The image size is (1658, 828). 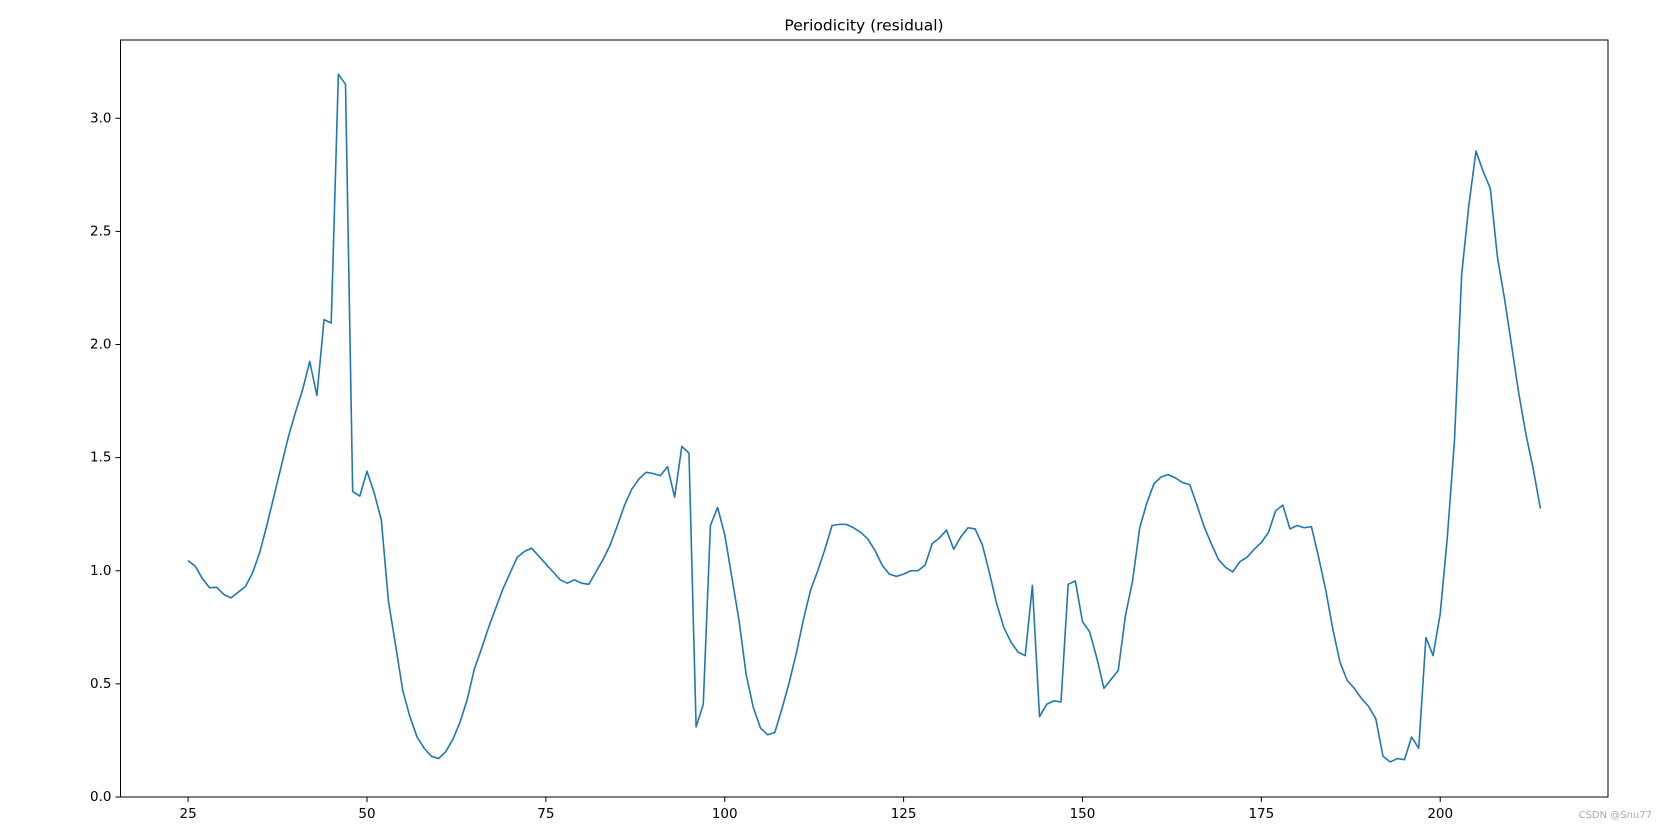 What do you see at coordinates (1083, 814) in the screenshot?
I see `x-tick-label: 150` at bounding box center [1083, 814].